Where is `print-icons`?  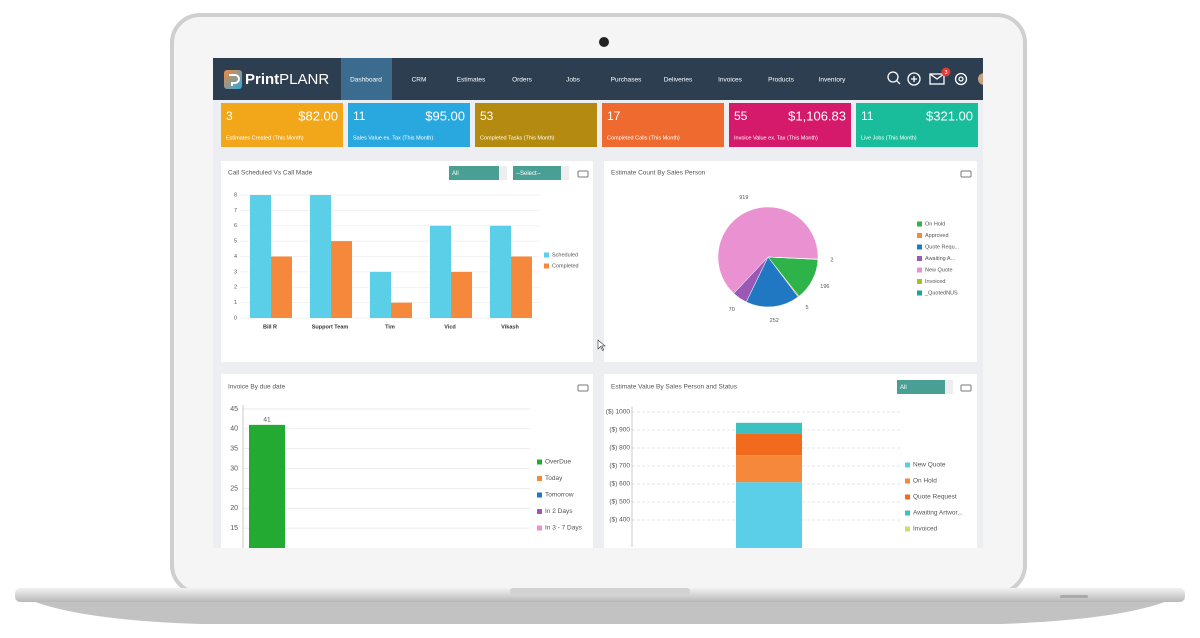 print-icons is located at coordinates (774, 281).